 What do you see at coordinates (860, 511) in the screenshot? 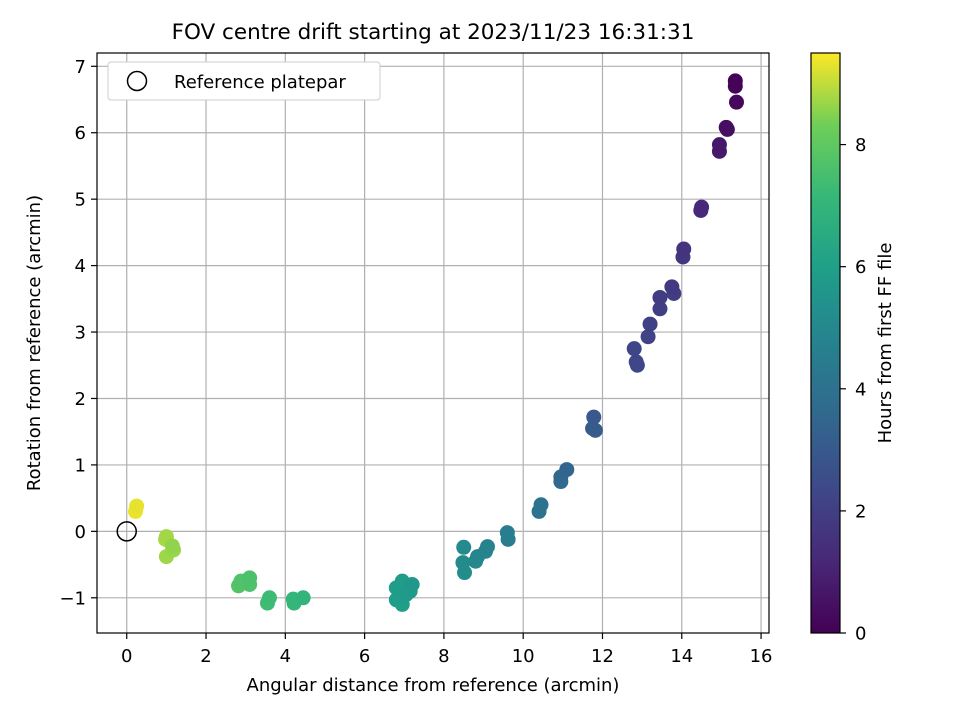
I see `colorbar-tick-label: 2` at bounding box center [860, 511].